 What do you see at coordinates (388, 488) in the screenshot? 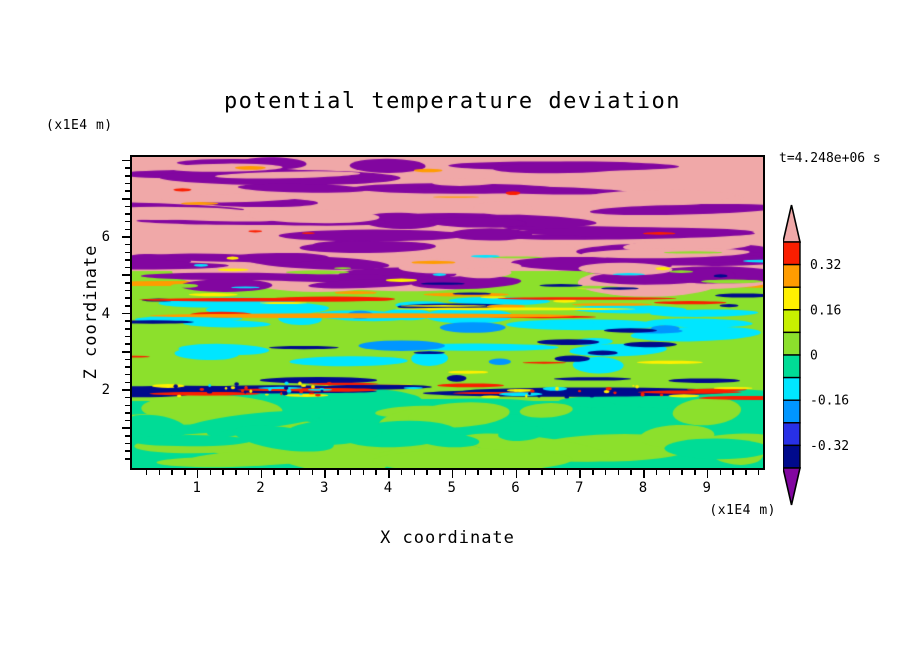
I see `x-tick-label: 4` at bounding box center [388, 488].